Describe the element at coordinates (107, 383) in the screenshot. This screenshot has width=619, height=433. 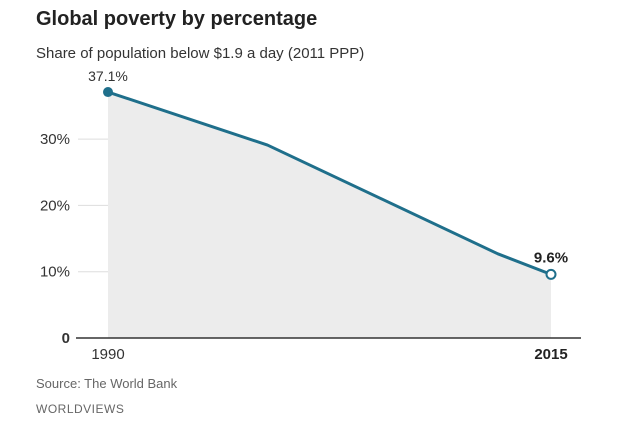
I see `source-note: Source: The World Bank` at that location.